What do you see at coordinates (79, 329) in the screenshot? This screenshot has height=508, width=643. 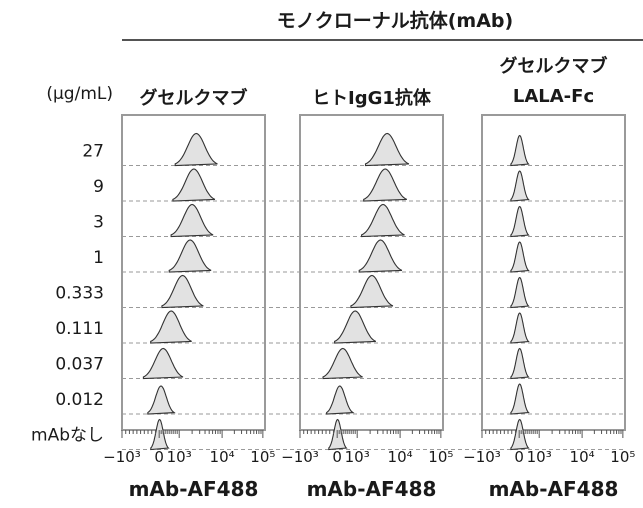 I see `row-label: 0.111` at bounding box center [79, 329].